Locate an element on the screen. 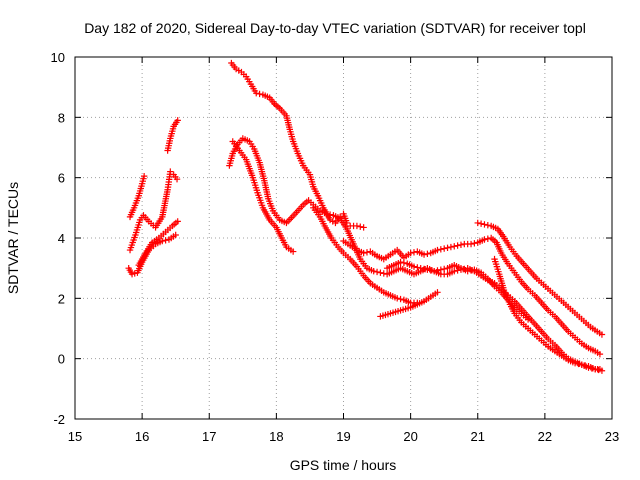 The height and width of the screenshot is (480, 640). y-axis-label: SDTVAR / TECUs is located at coordinates (13, 238).